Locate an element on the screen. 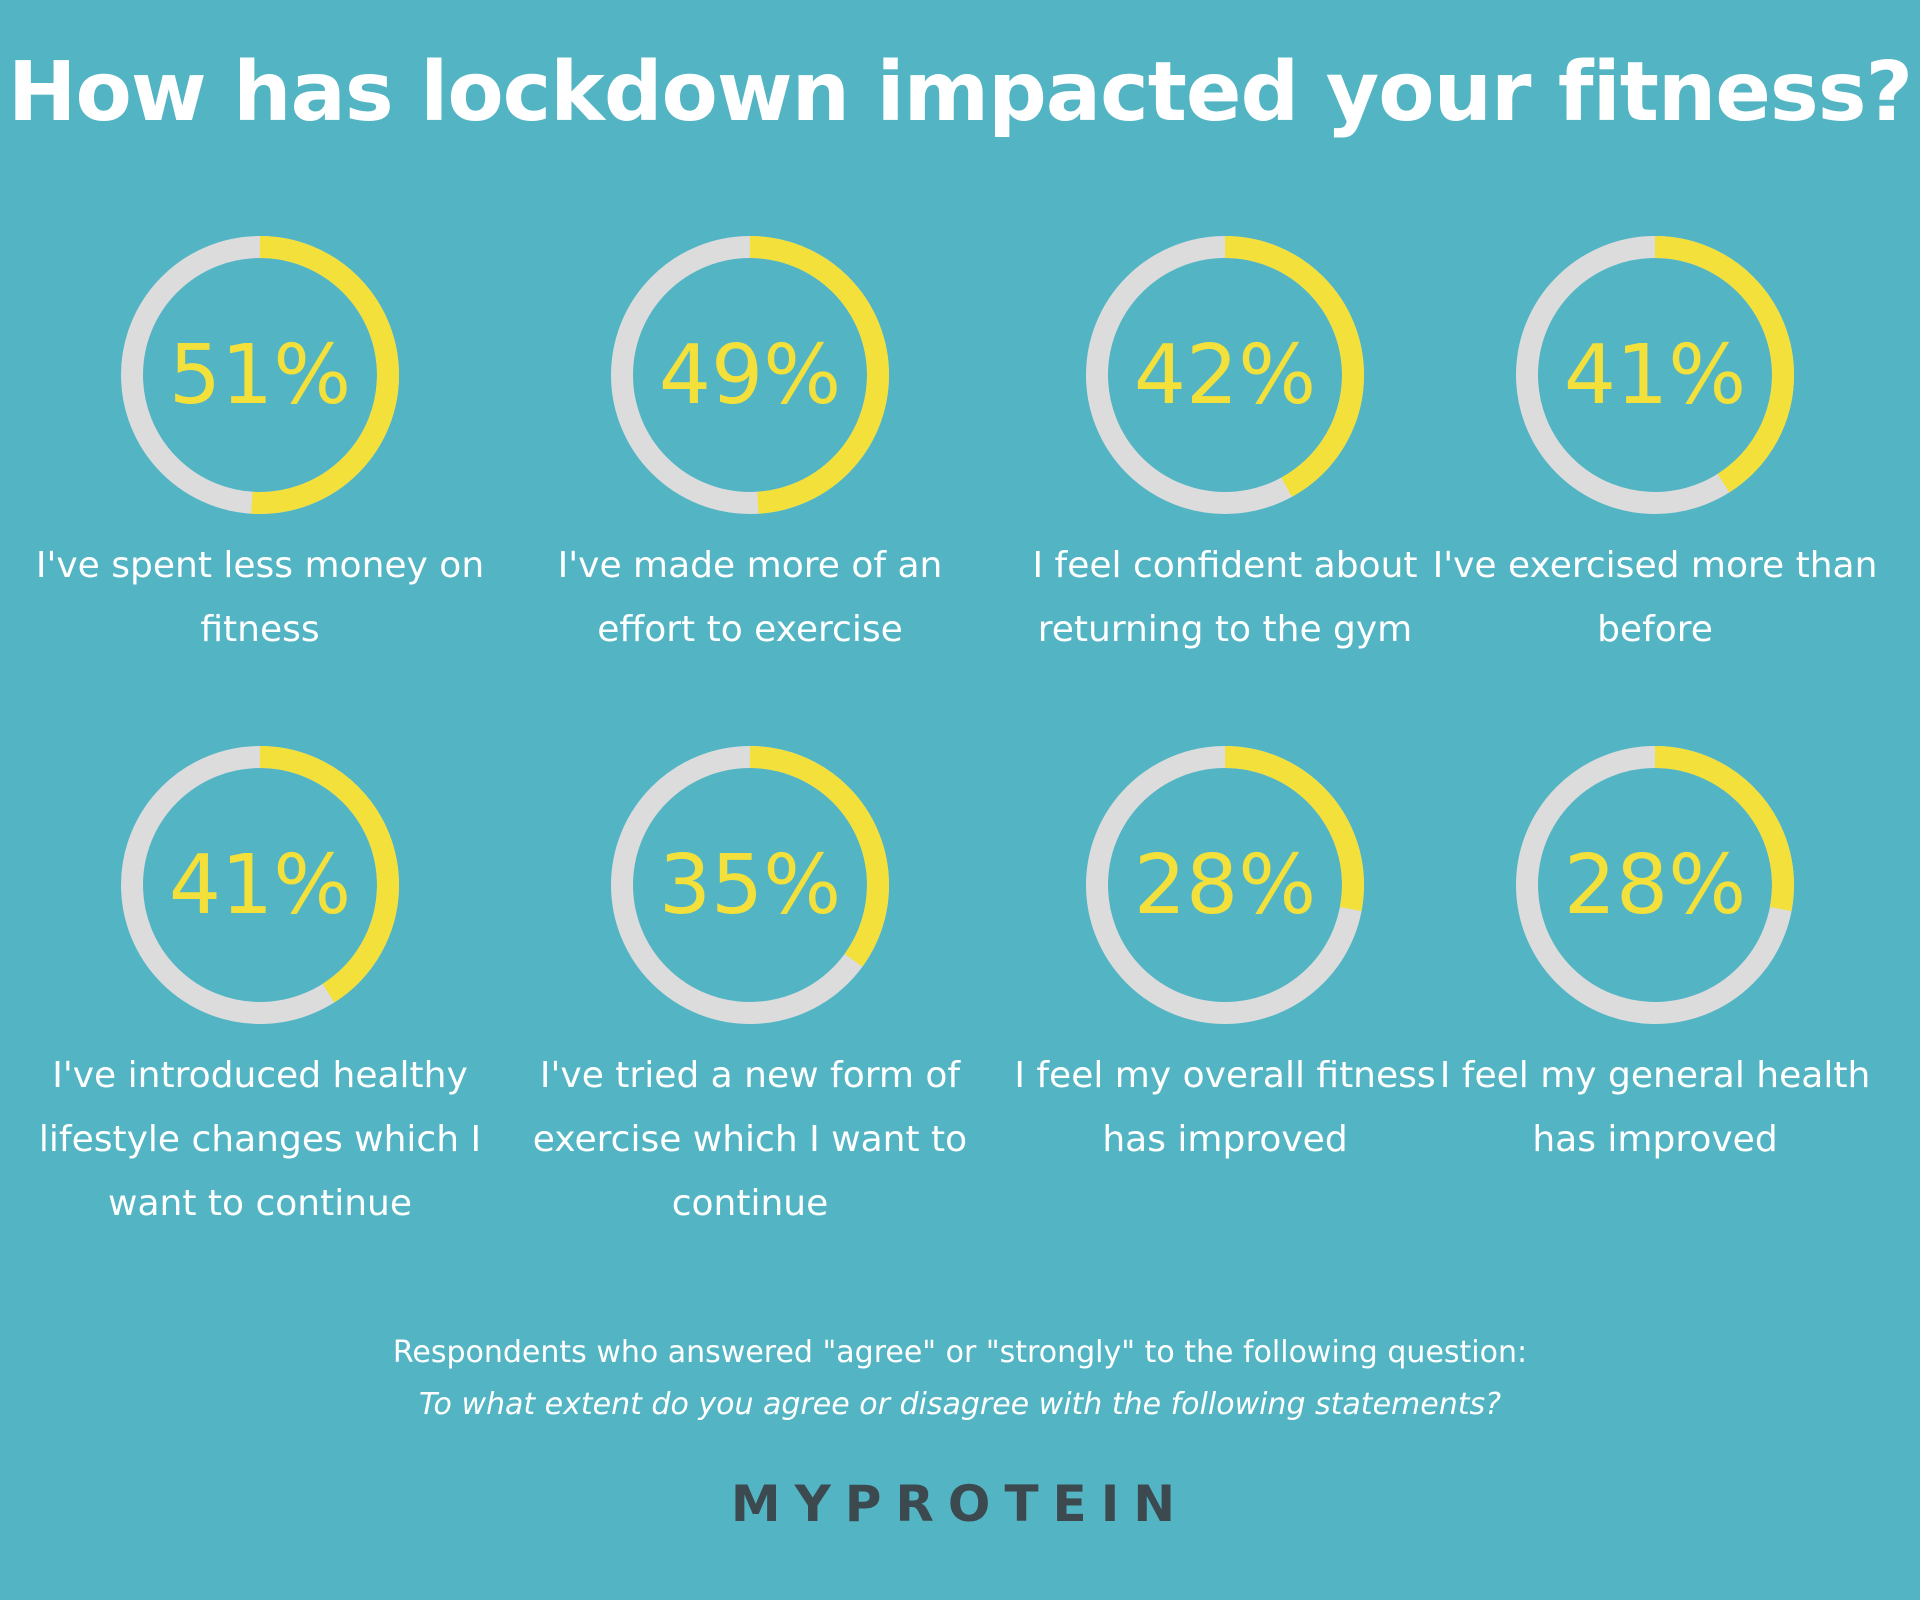 This screenshot has width=1920, height=1600. donut-value-label: 51% is located at coordinates (260, 375).